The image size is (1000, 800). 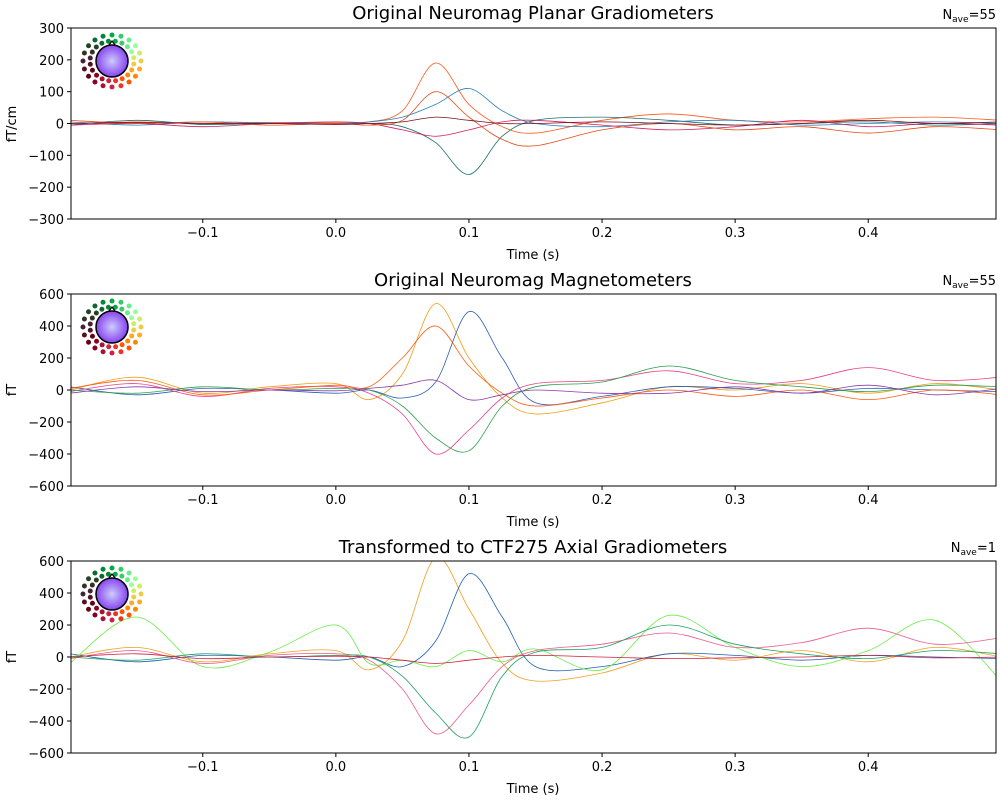 I want to click on traces, so click(x=533, y=118).